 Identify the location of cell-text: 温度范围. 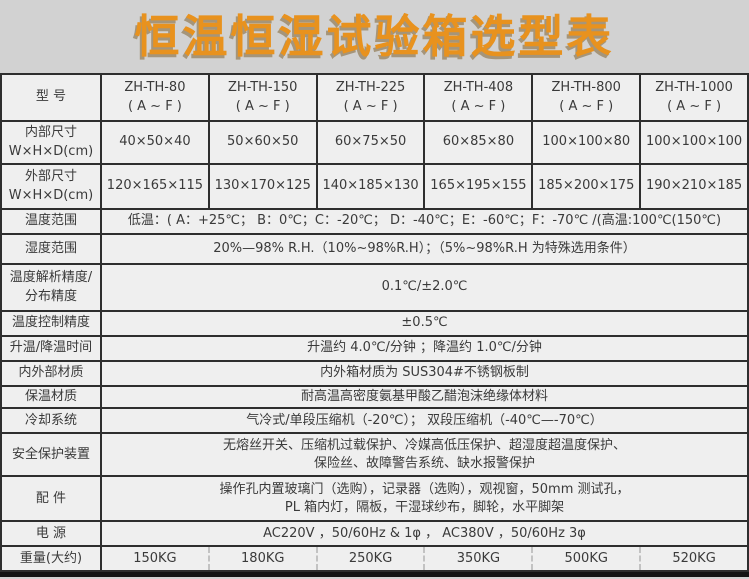
(50, 221).